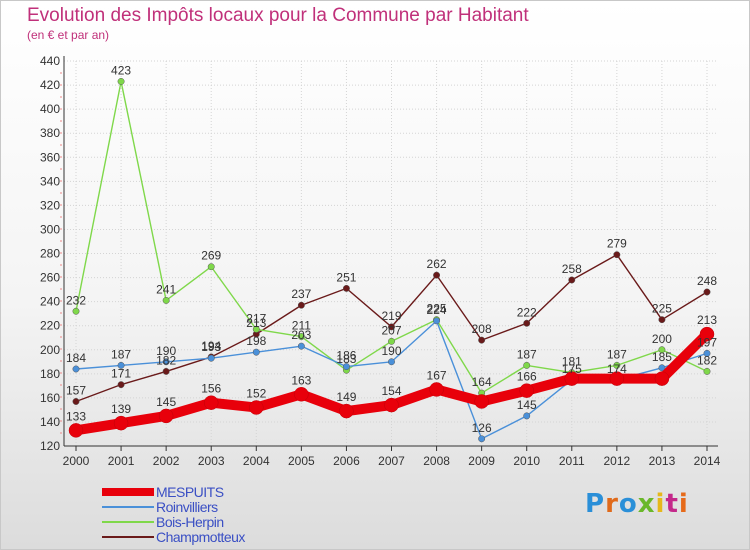 The image size is (750, 550). Describe the element at coordinates (617, 369) in the screenshot. I see `data-label: 174` at that location.